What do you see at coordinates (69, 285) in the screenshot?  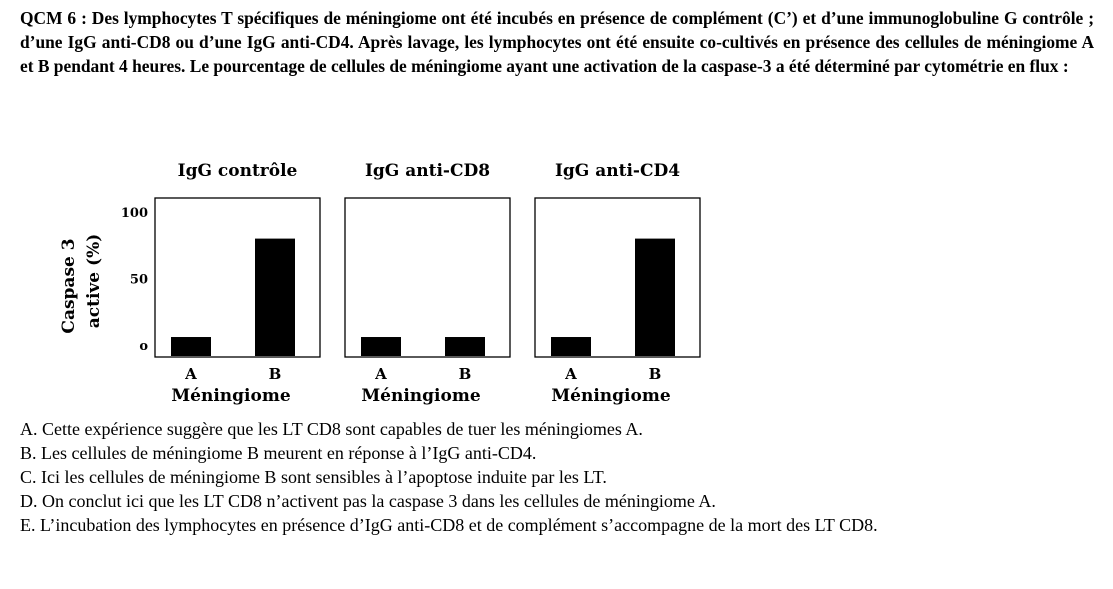 I see `y-axis-title-line-1: Caspase 3` at bounding box center [69, 285].